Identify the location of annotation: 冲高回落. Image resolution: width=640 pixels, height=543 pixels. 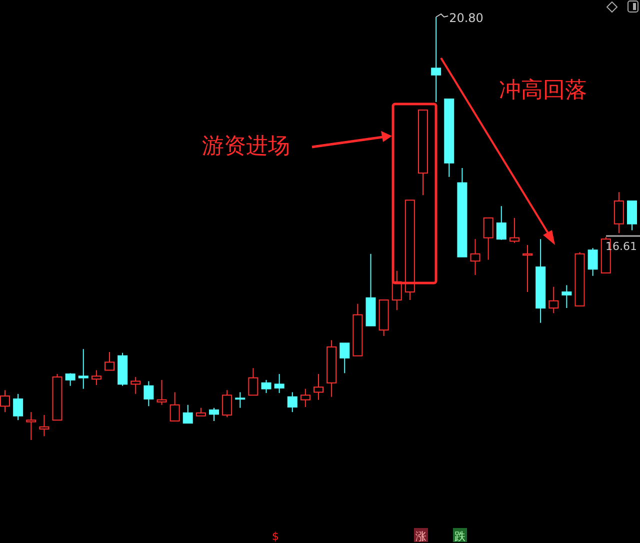
(543, 90).